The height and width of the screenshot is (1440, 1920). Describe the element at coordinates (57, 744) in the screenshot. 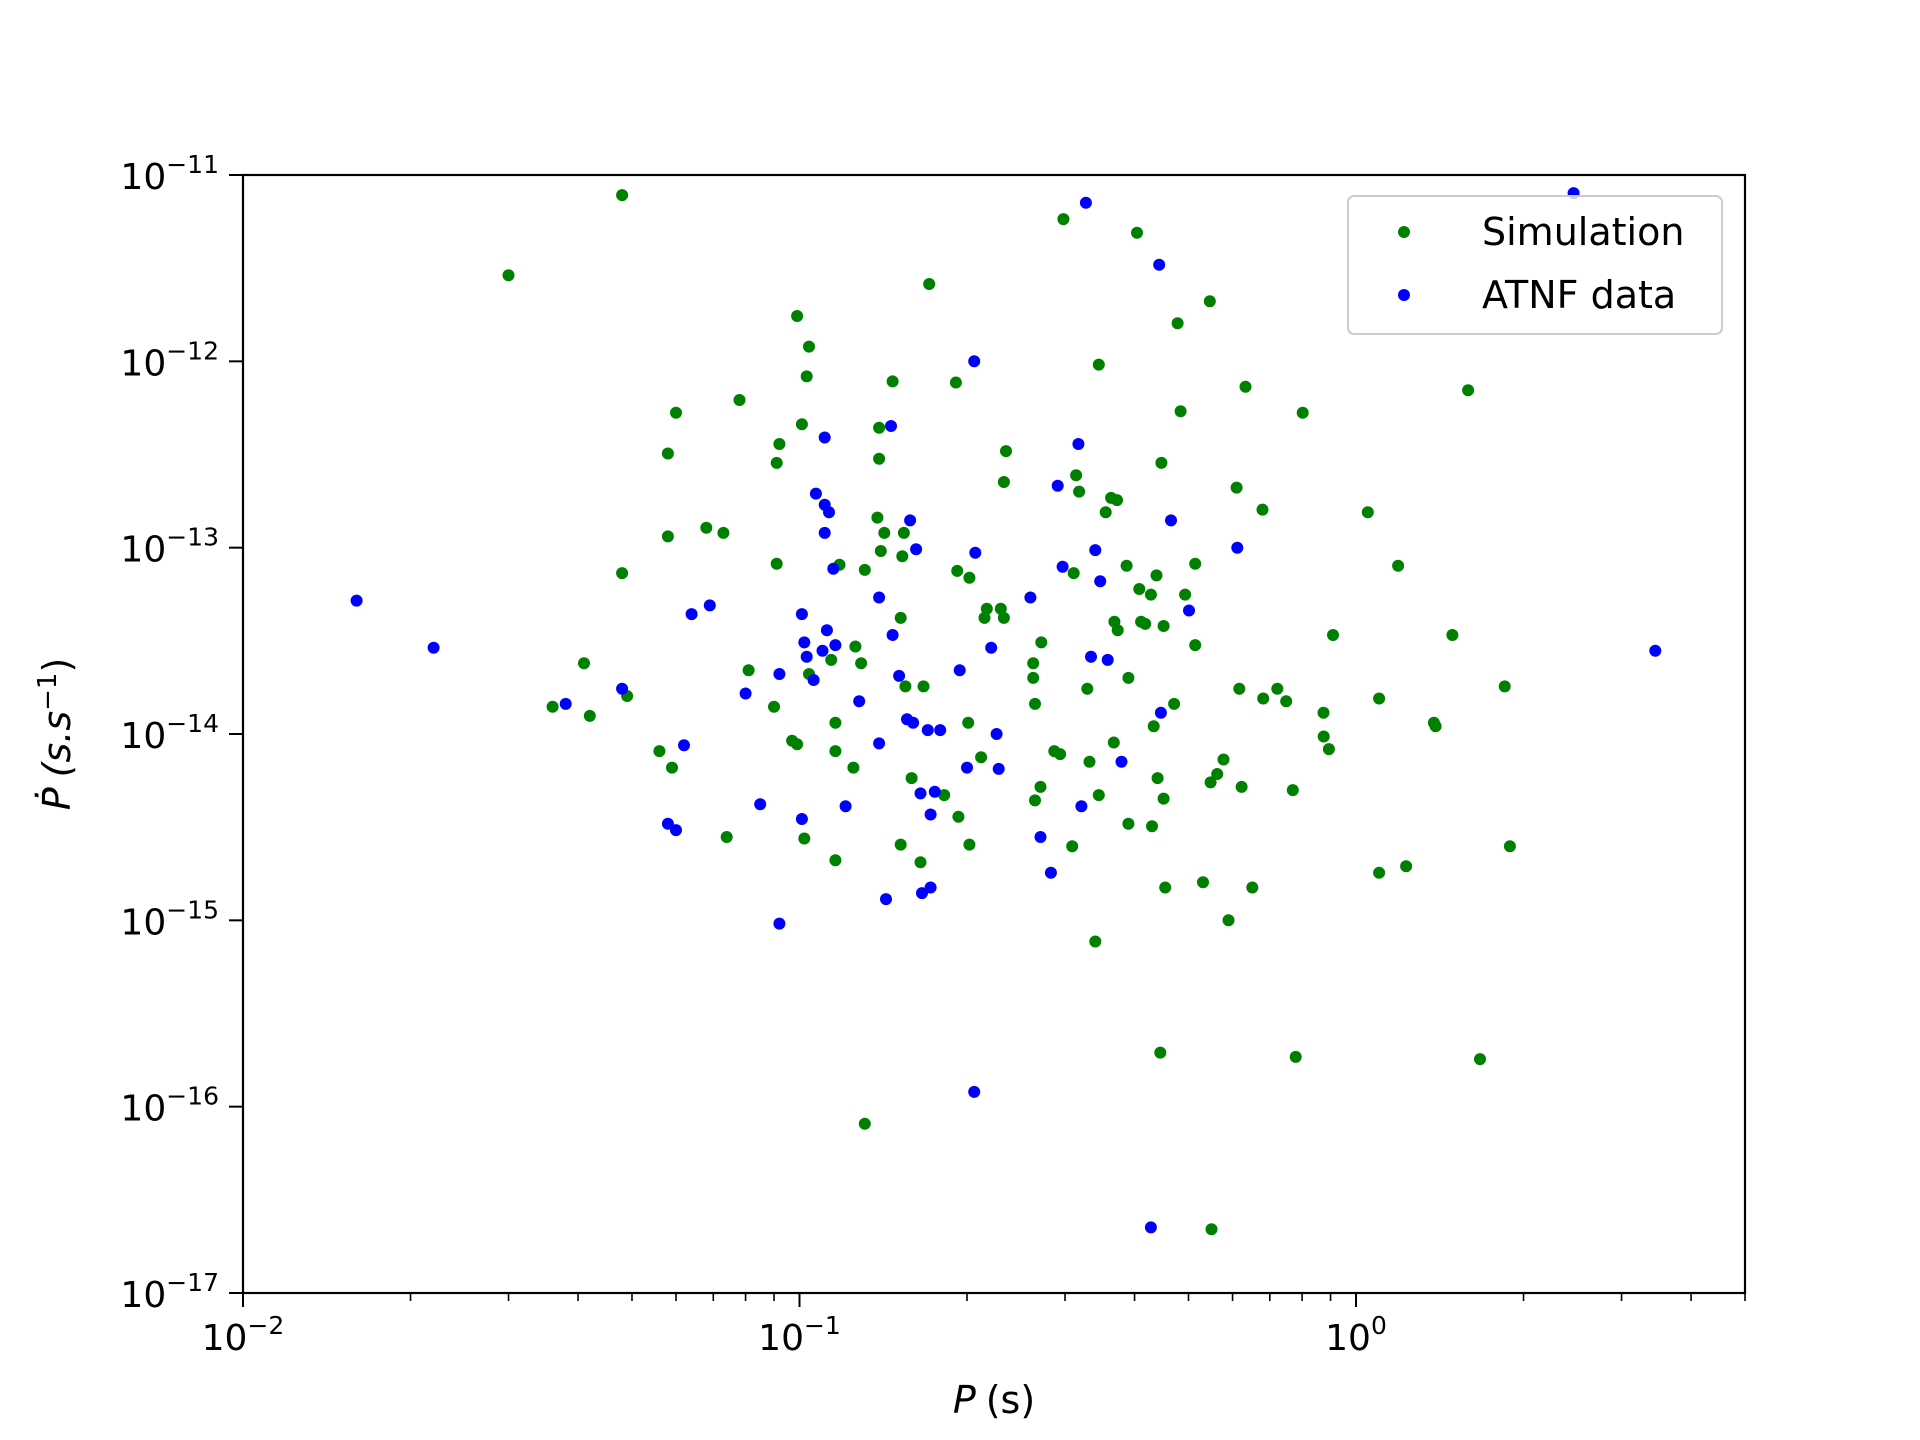

I see `y-axis-label-unit: (s.s` at that location.